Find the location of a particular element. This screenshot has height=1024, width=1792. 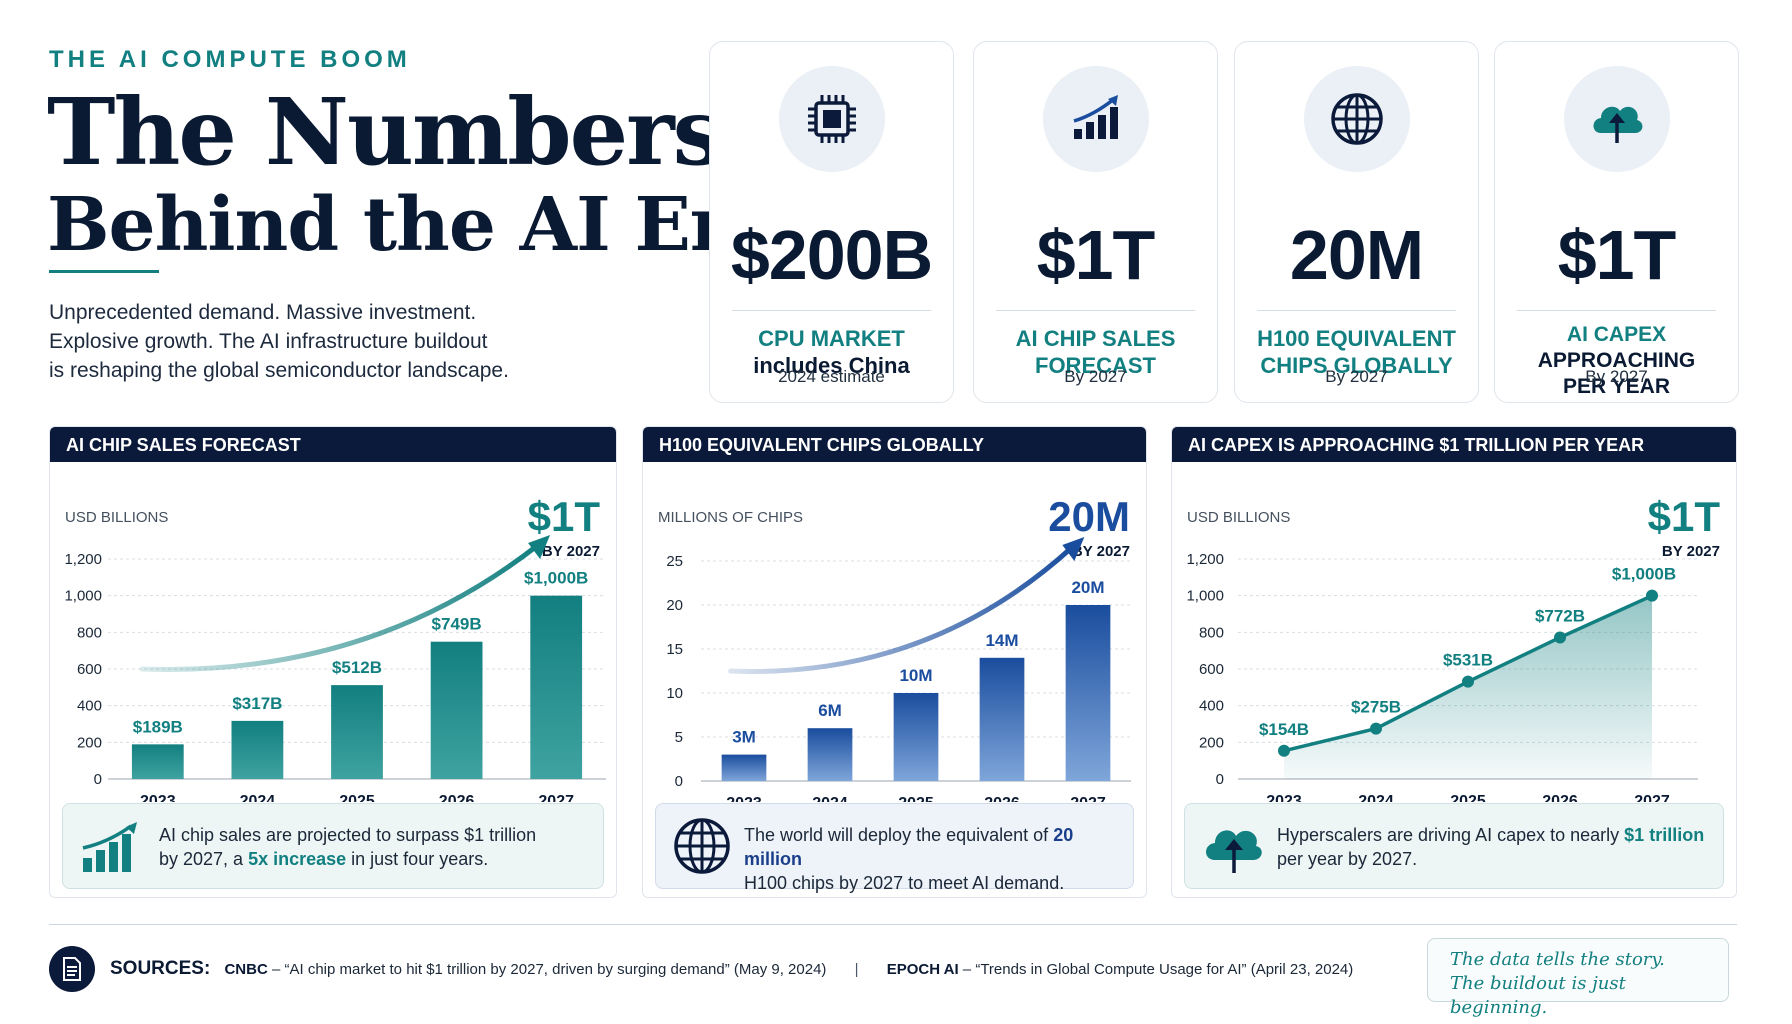

y-tick-label: 200 is located at coordinates (89, 742).